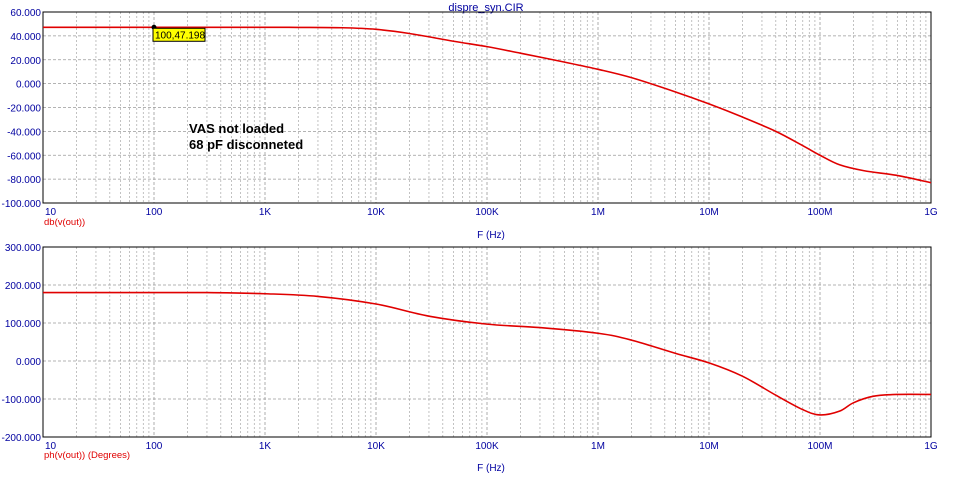 The width and height of the screenshot is (957, 479). What do you see at coordinates (24, 109) in the screenshot?
I see `y-tick-label: -20.000` at bounding box center [24, 109].